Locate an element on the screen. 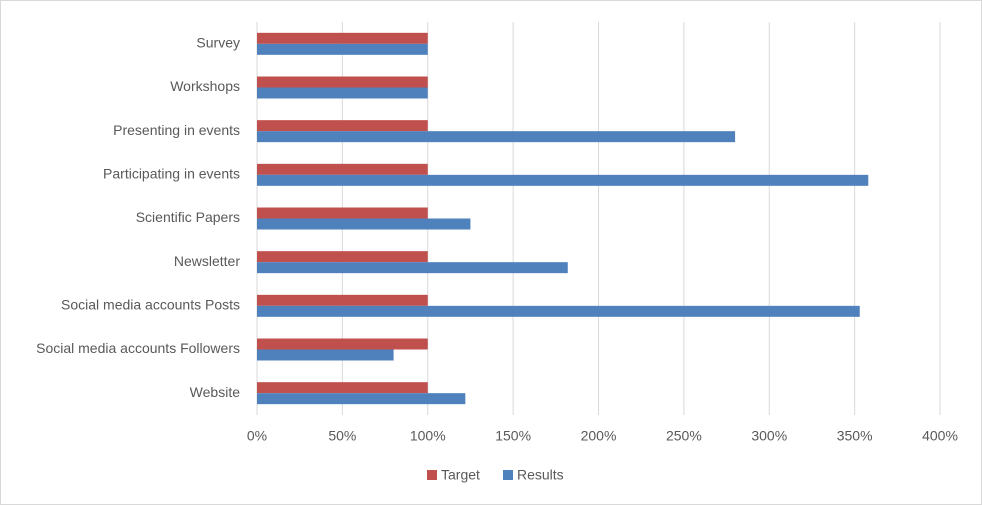 This screenshot has width=982, height=505. x-tick-label: 50% is located at coordinates (342, 436).